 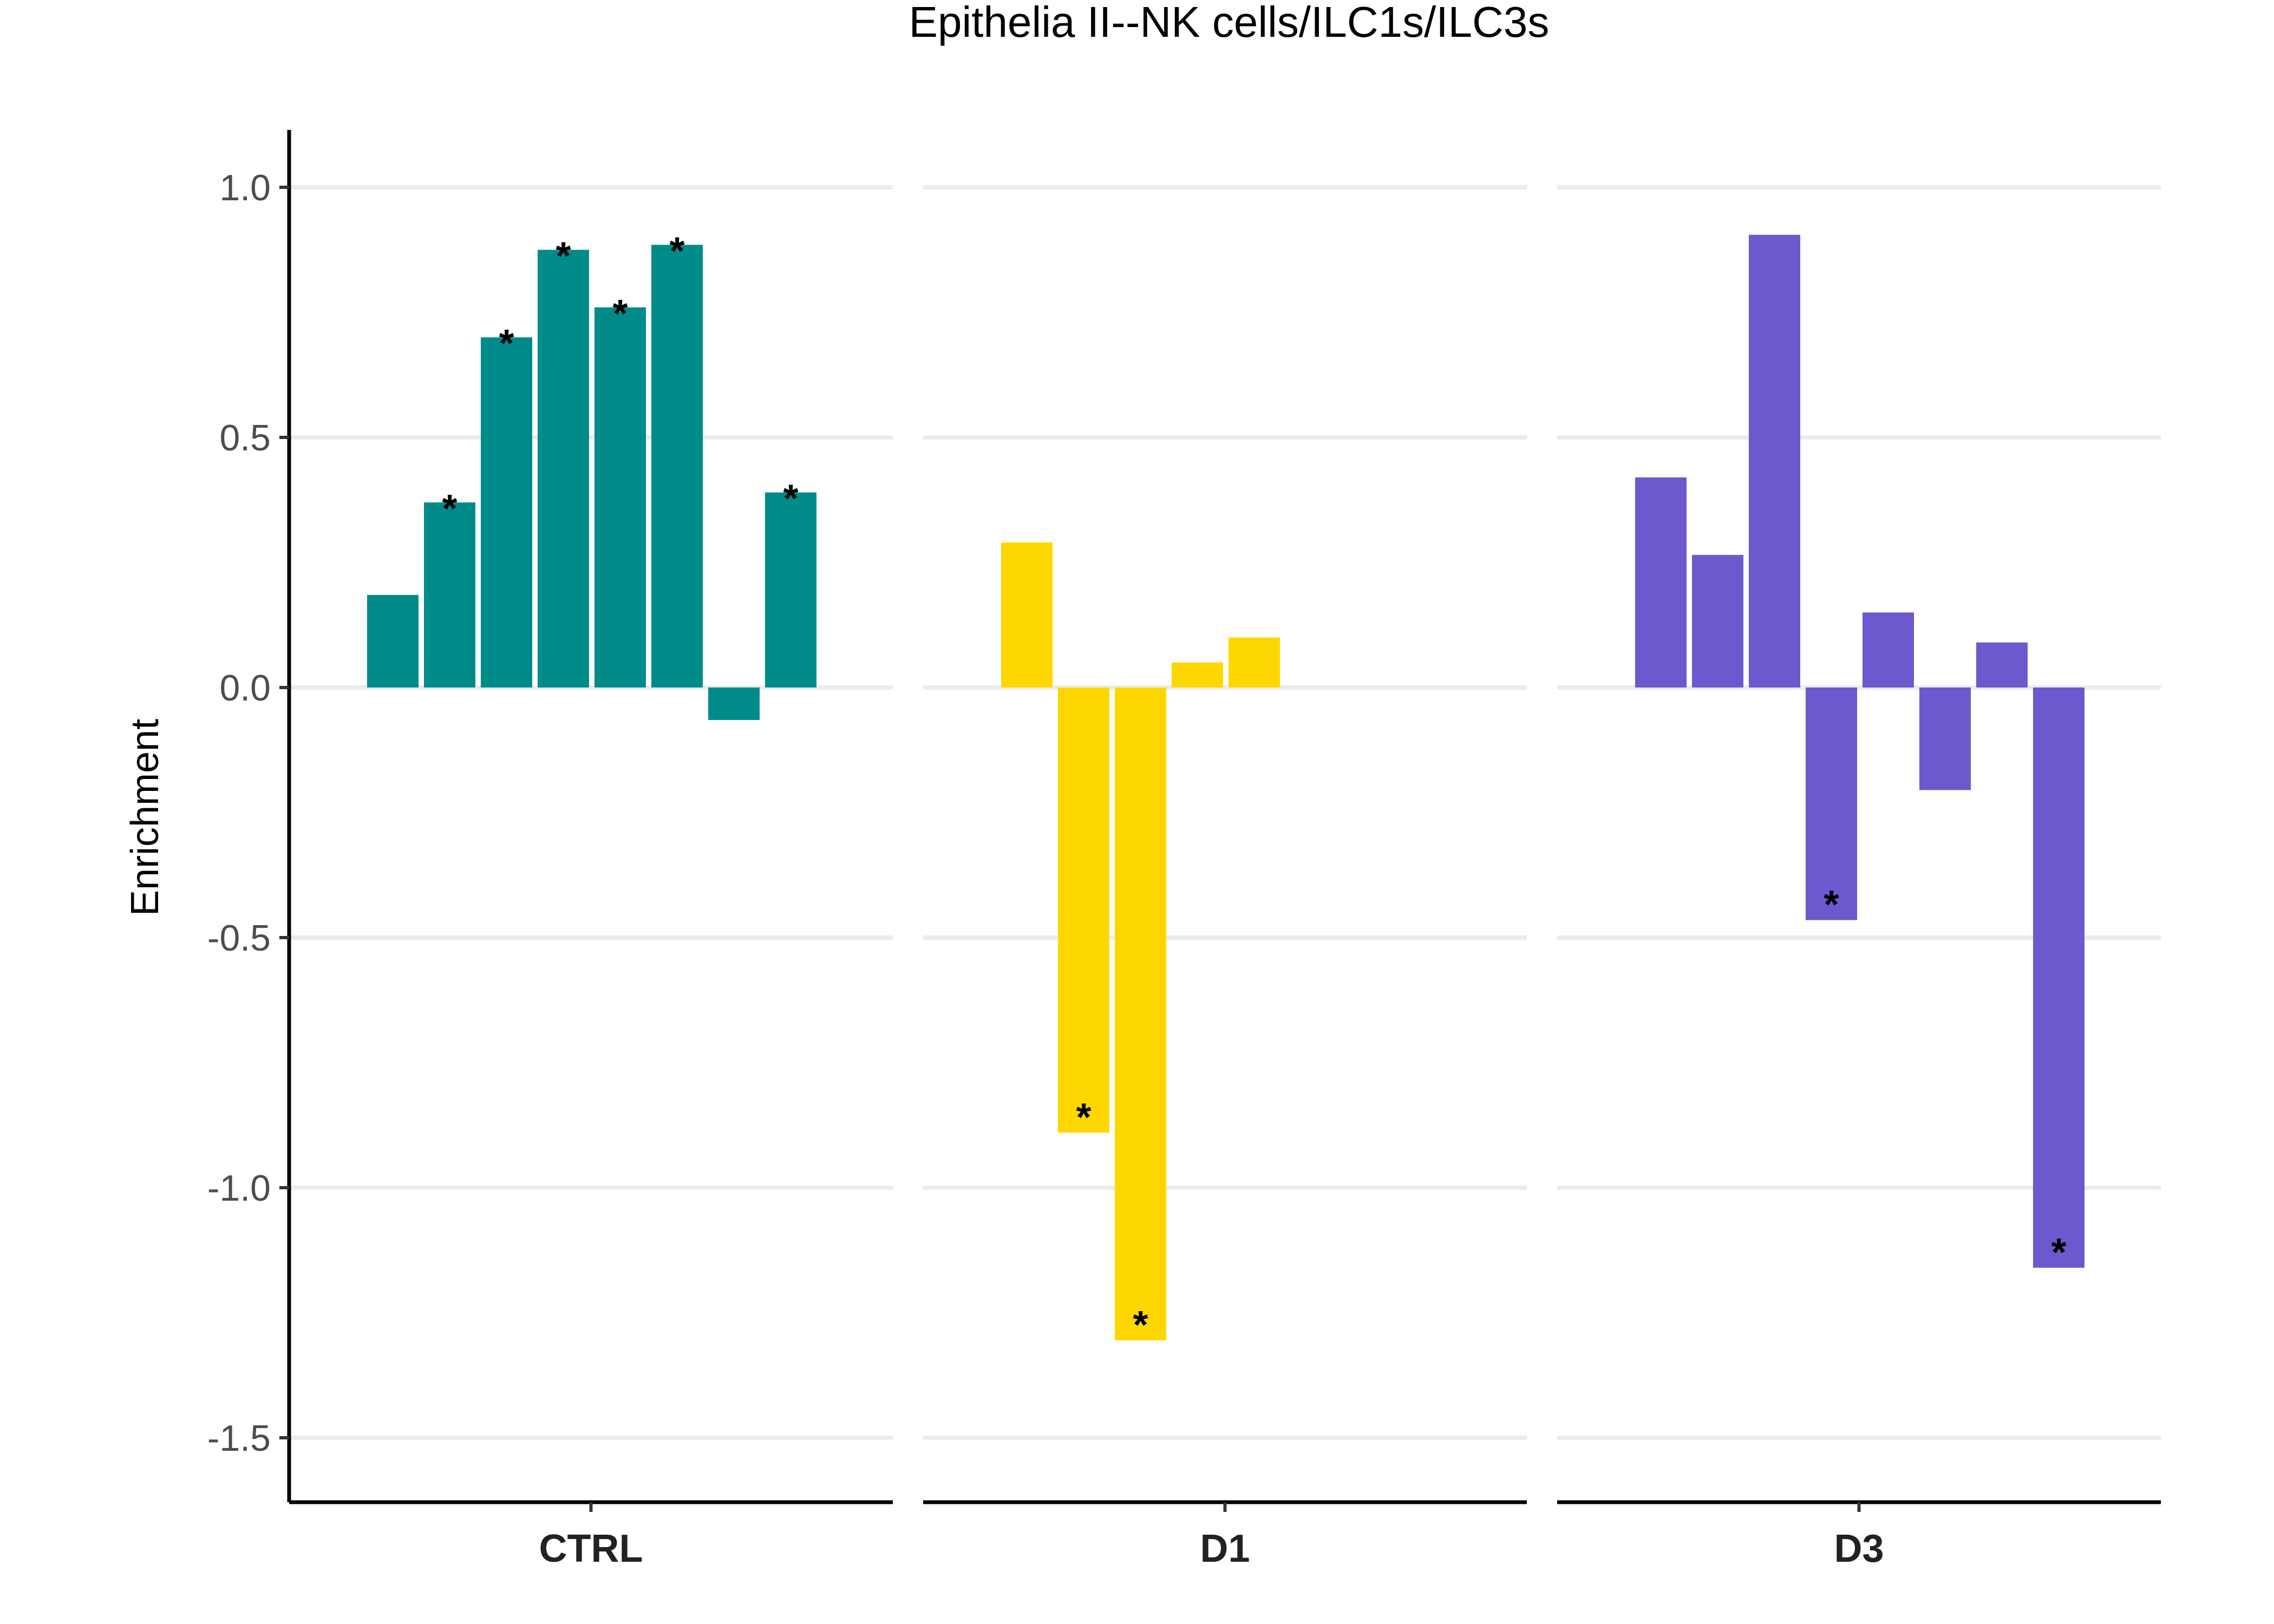 I want to click on y-tick-label: 0.0, so click(x=245, y=688).